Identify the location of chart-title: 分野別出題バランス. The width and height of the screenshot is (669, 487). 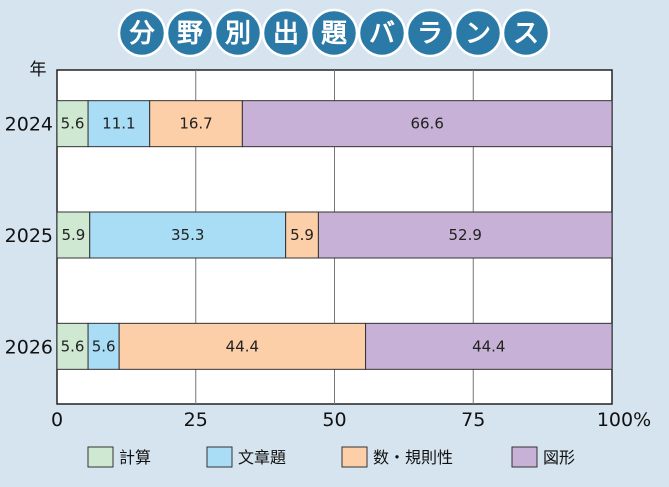
(334, 33).